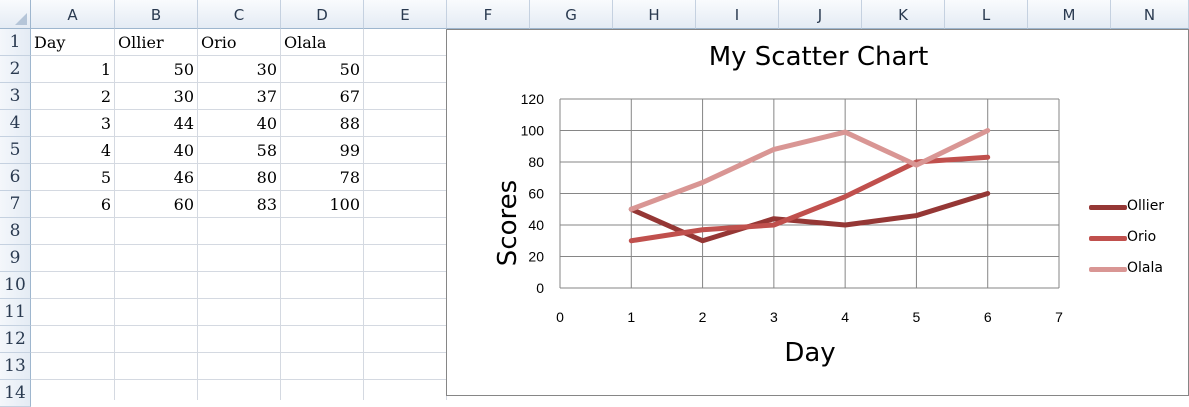 The width and height of the screenshot is (1189, 407). I want to click on x-tick-label: 4, so click(845, 317).